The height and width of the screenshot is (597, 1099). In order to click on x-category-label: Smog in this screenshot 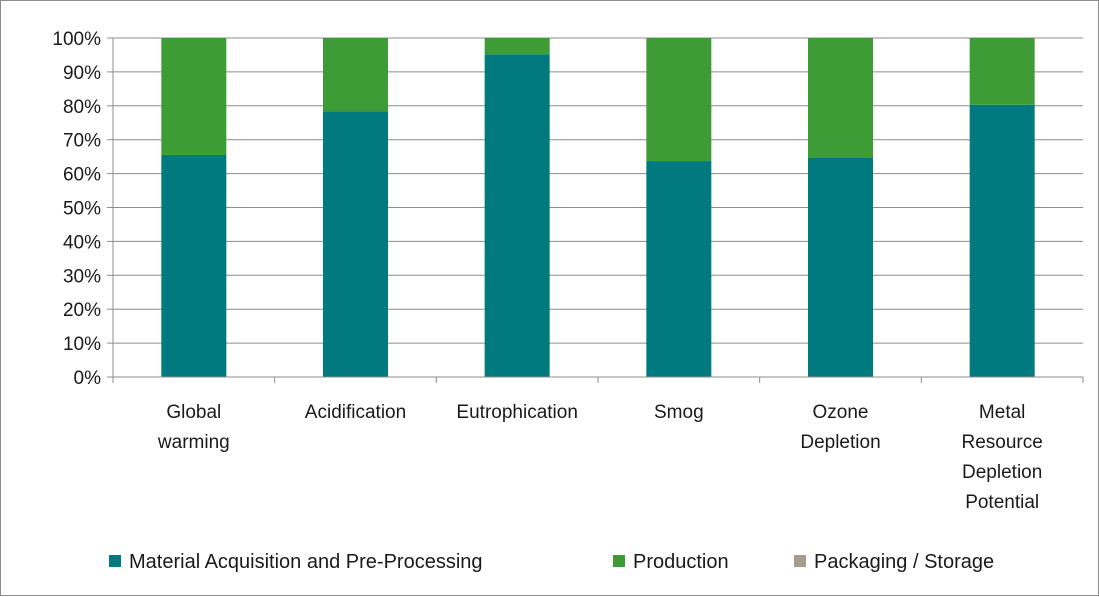, I will do `click(679, 412)`.